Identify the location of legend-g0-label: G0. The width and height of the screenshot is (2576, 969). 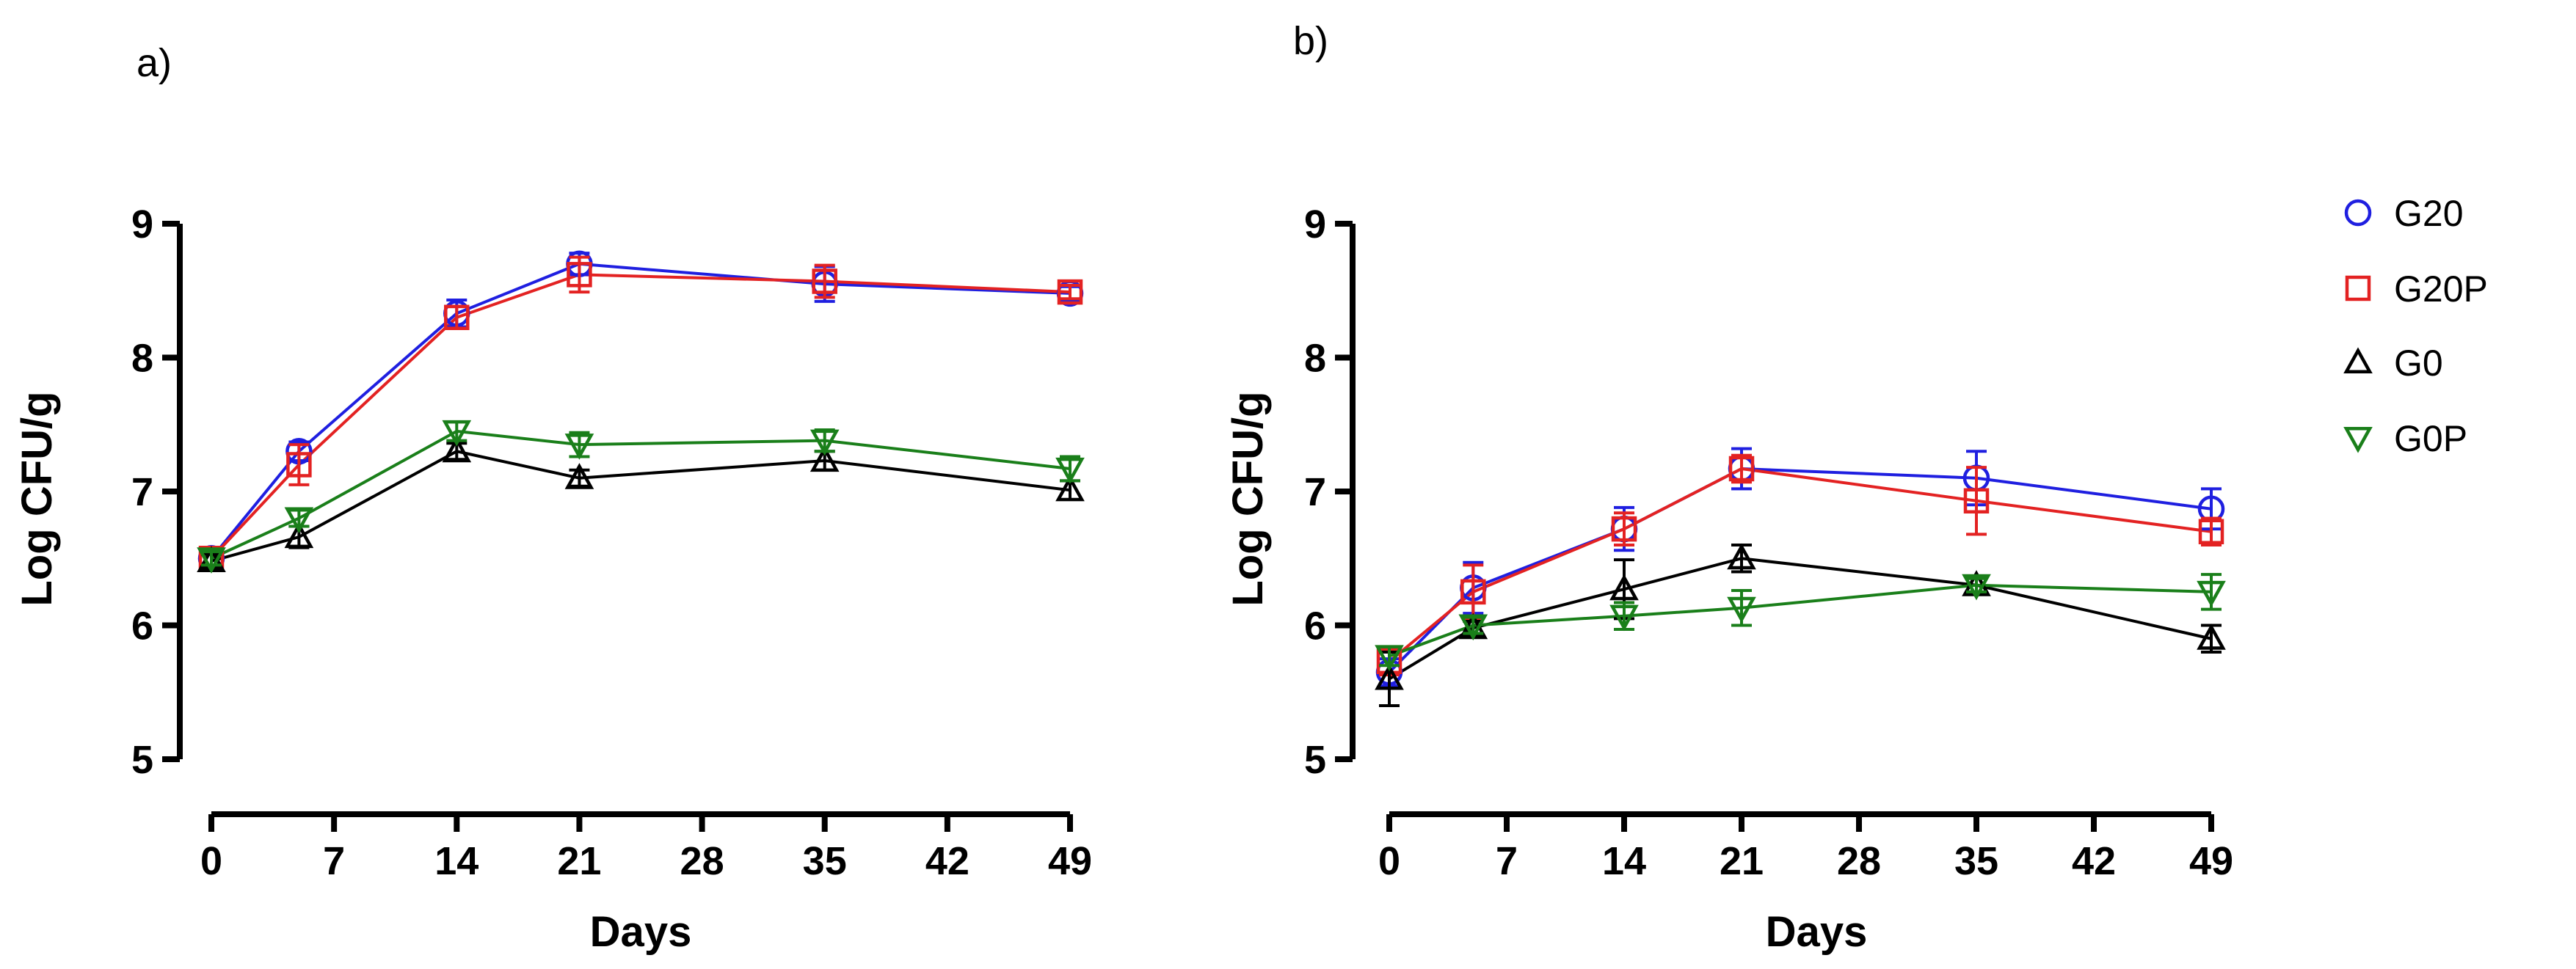
(2418, 363).